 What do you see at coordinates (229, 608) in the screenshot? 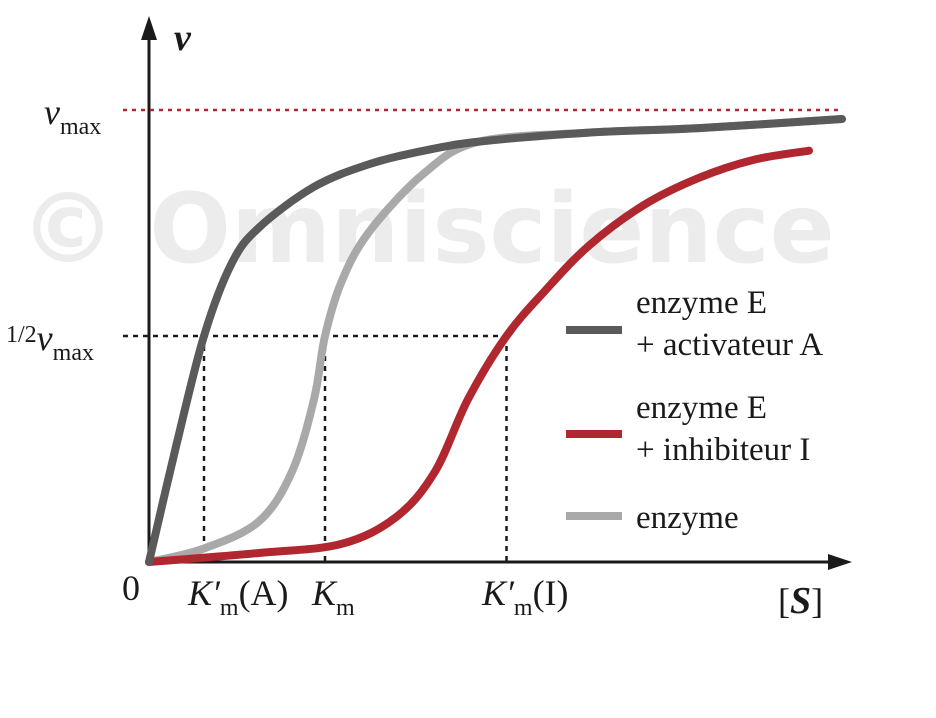
I see `x-tick-km-a-sub: m` at bounding box center [229, 608].